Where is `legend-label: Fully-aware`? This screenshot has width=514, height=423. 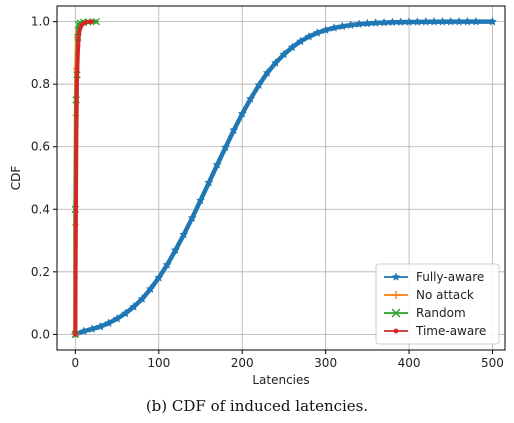 legend-label: Fully-aware is located at coordinates (450, 277).